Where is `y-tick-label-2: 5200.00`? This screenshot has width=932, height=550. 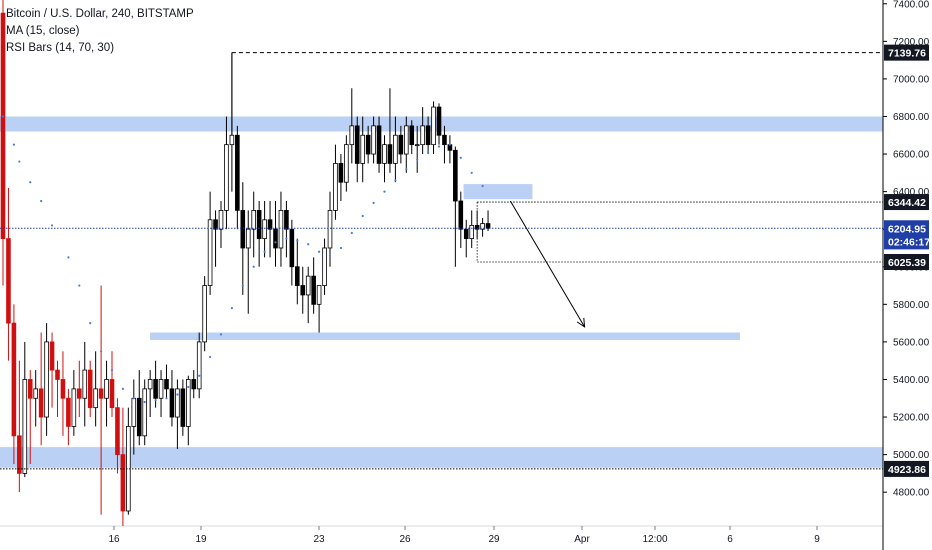 y-tick-label-2: 5200.00 is located at coordinates (911, 418).